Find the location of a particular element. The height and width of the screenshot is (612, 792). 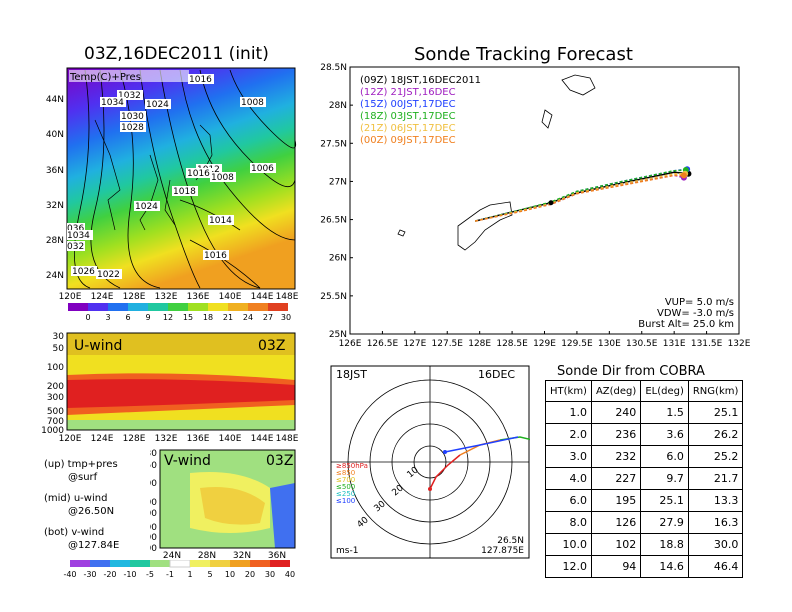

map-lon-labels: 120E 124E 128E 132E 136E 140E 144E 148E is located at coordinates (179, 297).